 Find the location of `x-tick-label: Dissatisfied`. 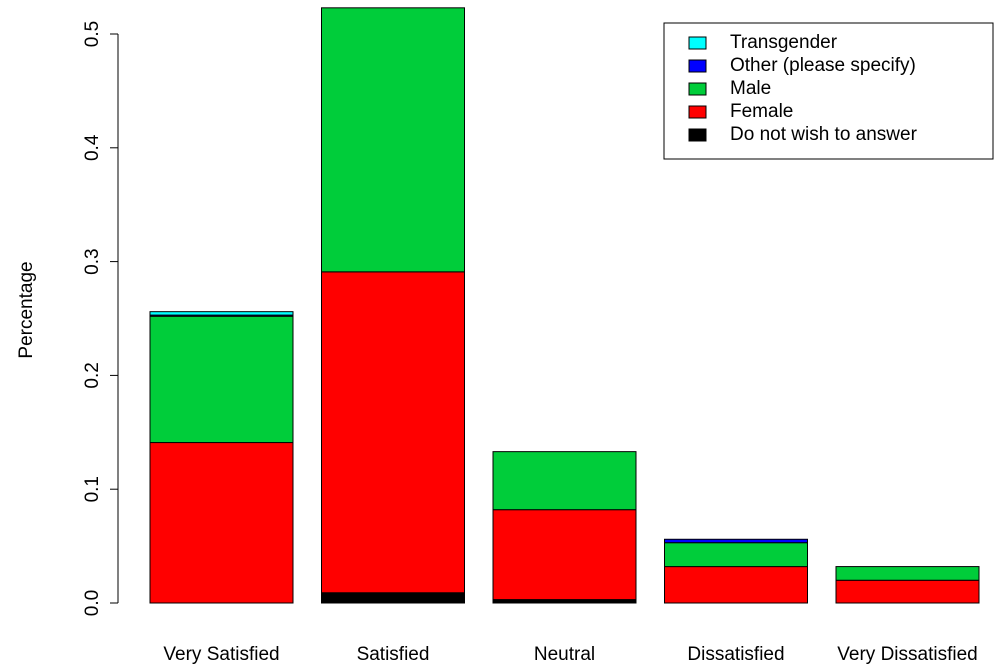

x-tick-label: Dissatisfied is located at coordinates (735, 654).